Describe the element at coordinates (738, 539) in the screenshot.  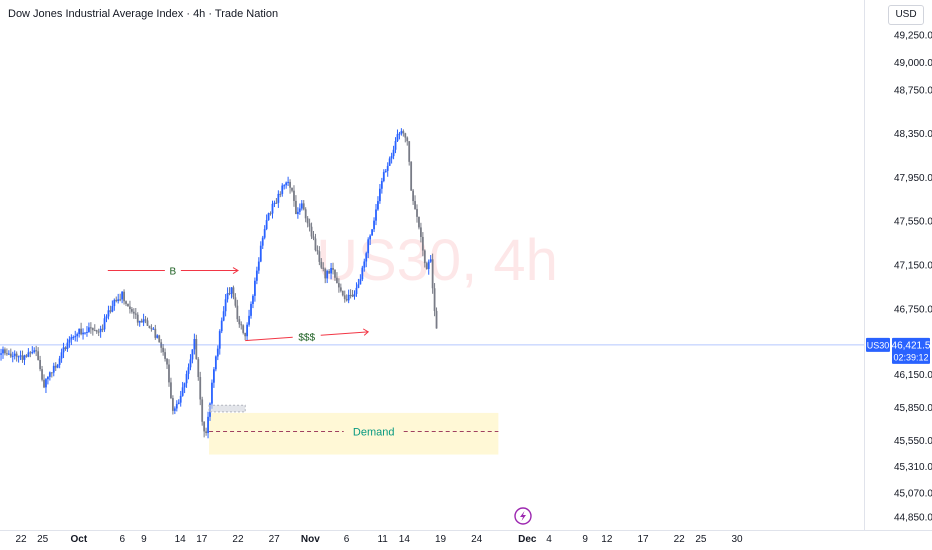
I see `x-tick-label: 30` at that location.